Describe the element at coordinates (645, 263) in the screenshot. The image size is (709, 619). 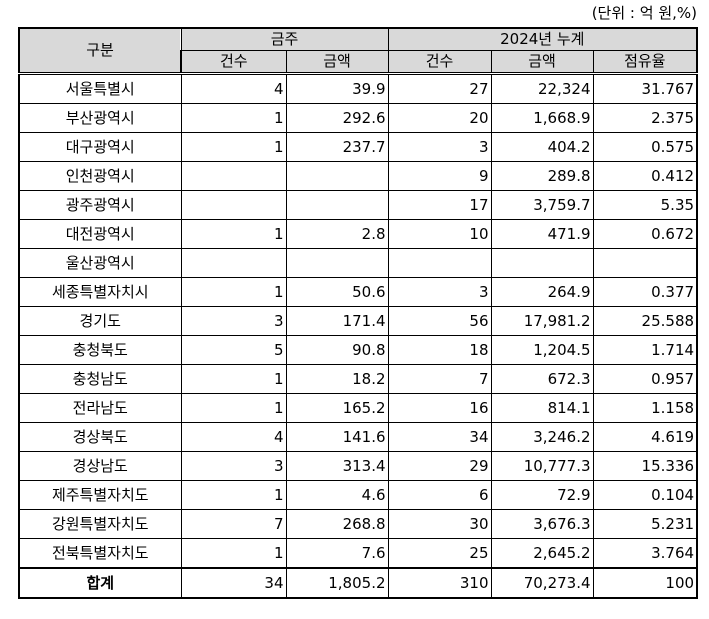
I see `cell-share` at that location.